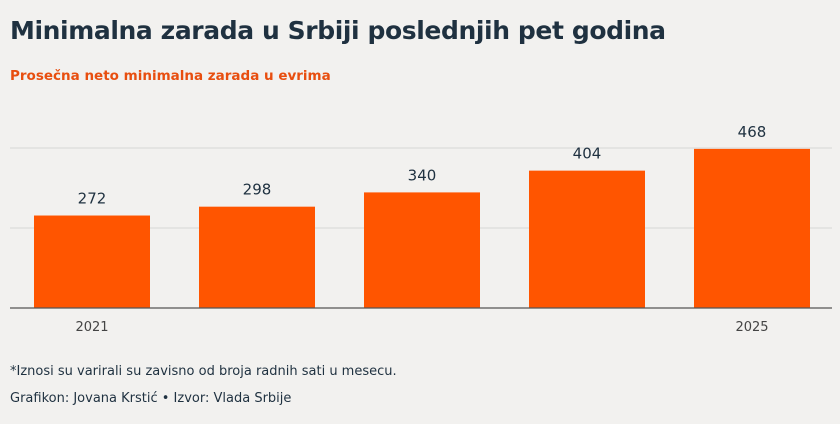  I want to click on chart-subtitle: Prosečna neto minimalna zarada u evrima, so click(170, 76).